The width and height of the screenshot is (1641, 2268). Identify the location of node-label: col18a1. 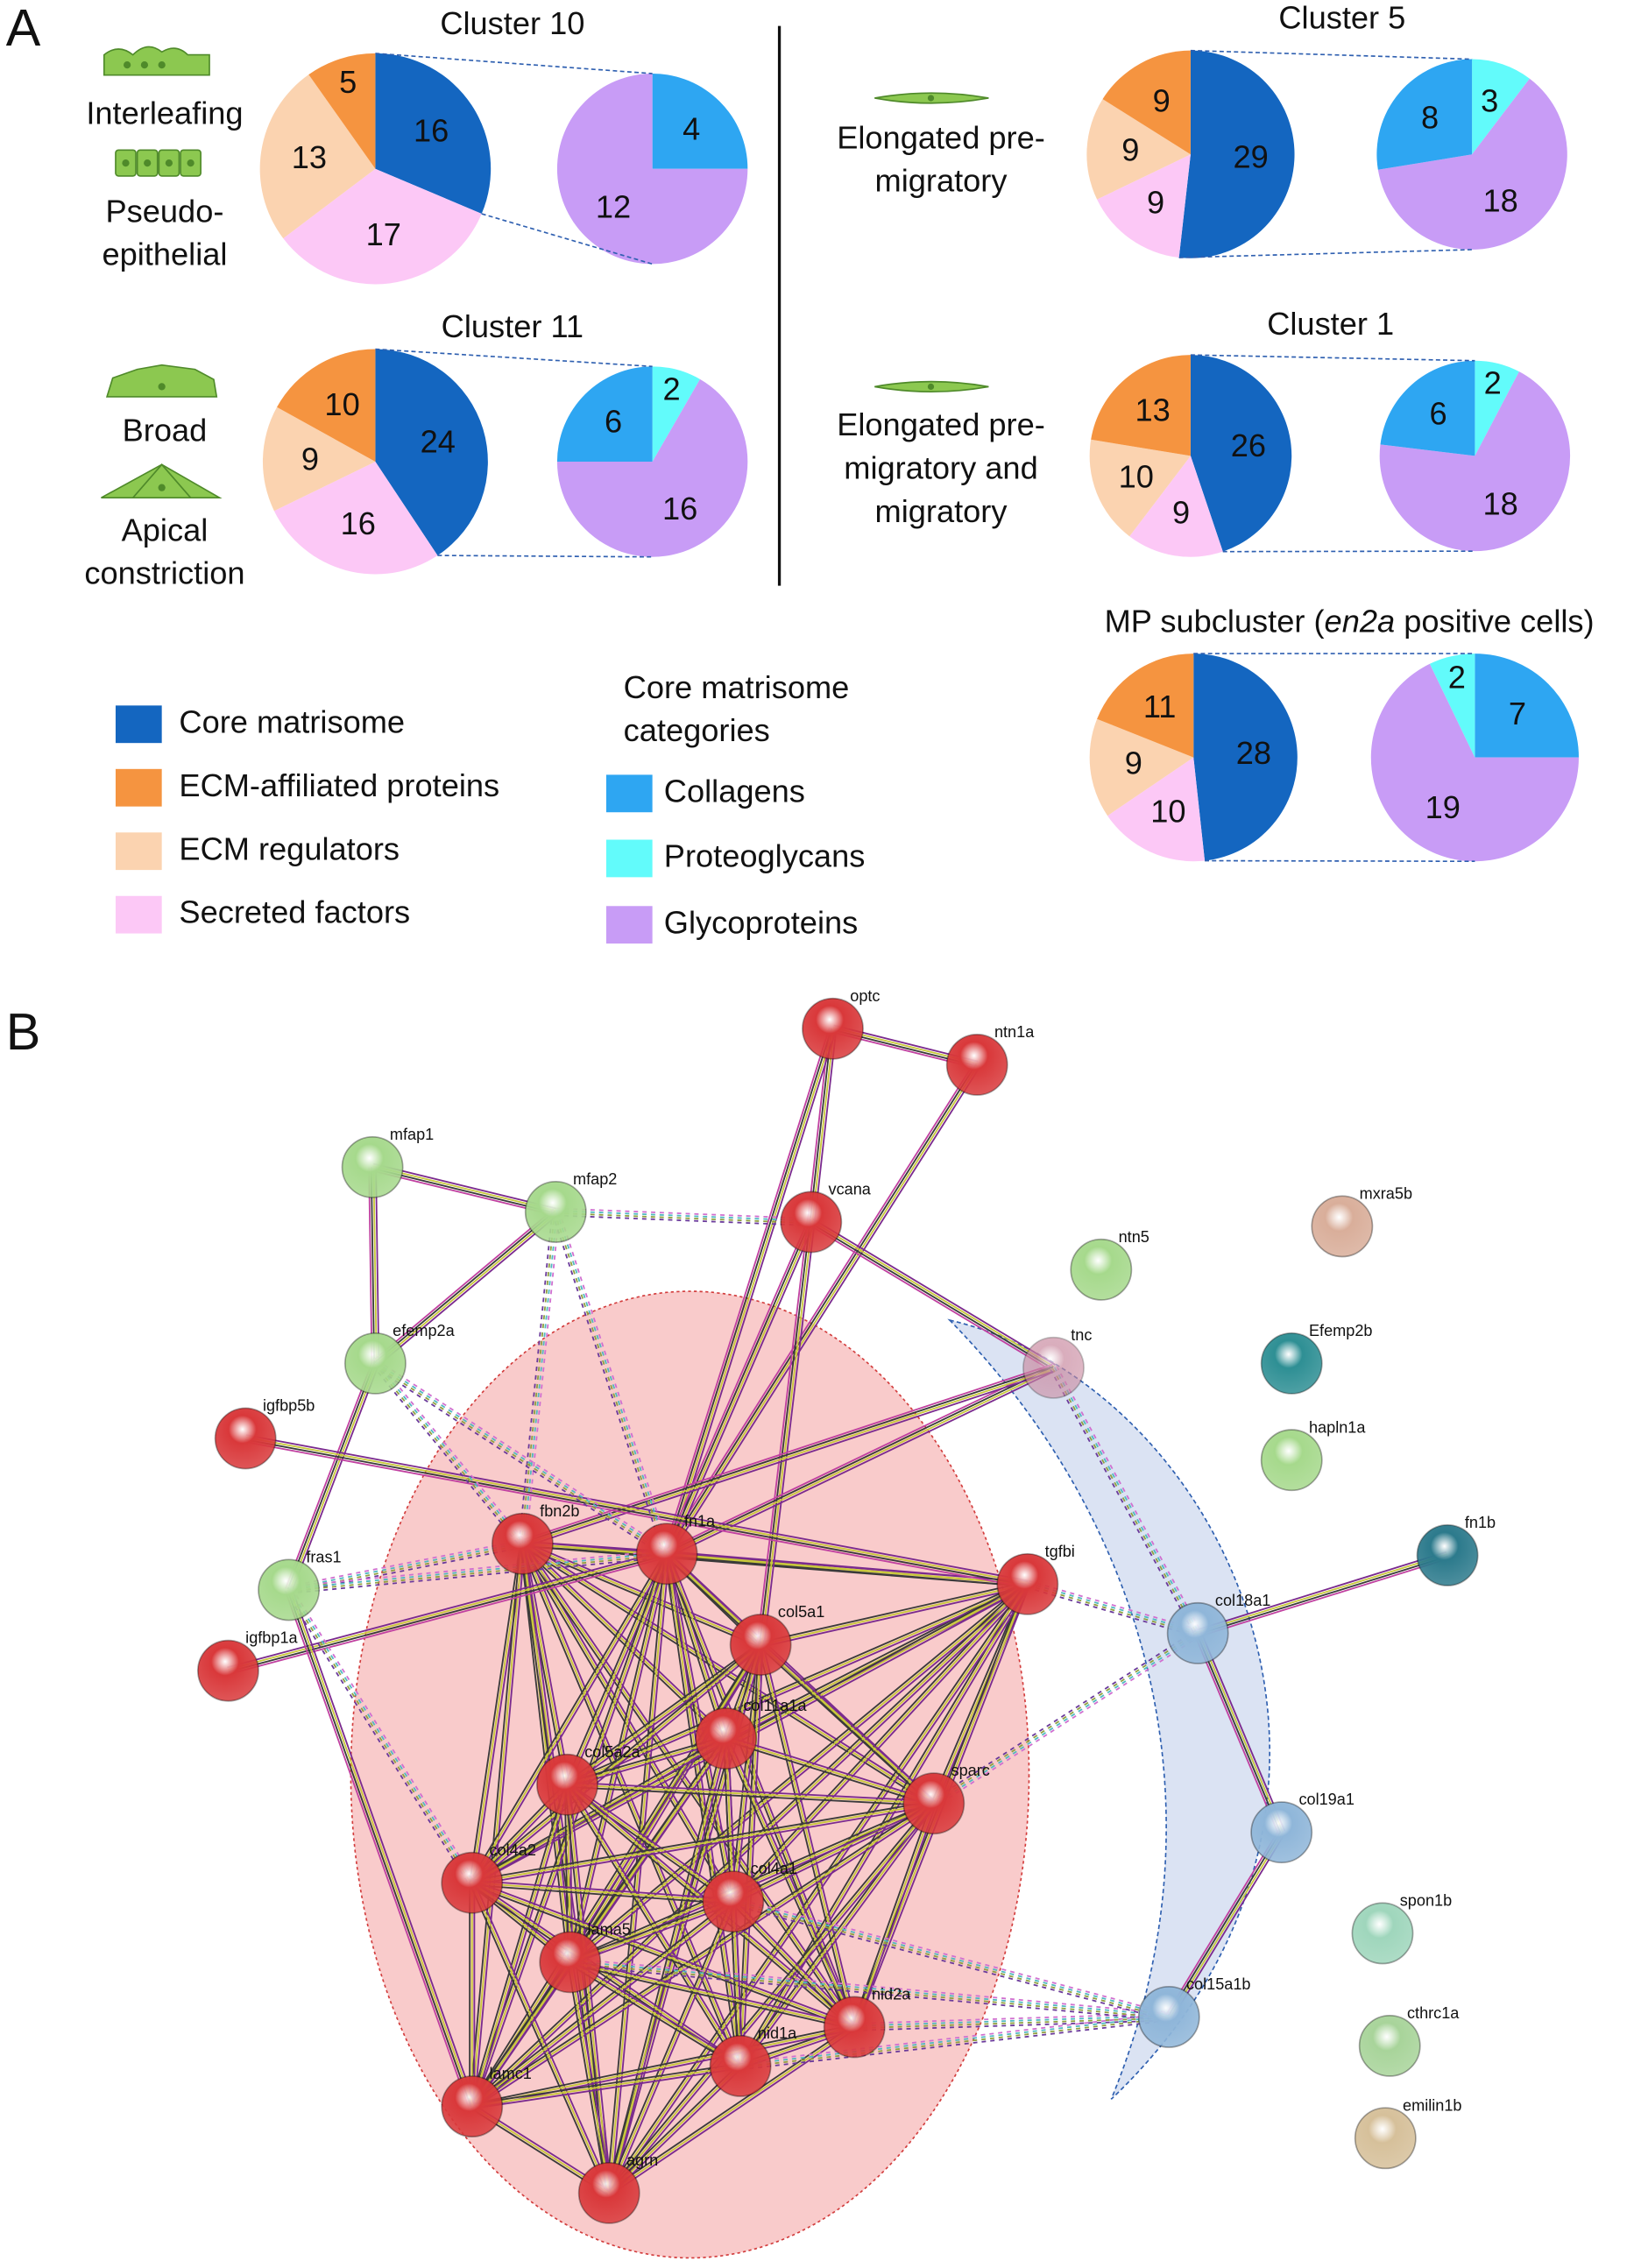
(1242, 1600).